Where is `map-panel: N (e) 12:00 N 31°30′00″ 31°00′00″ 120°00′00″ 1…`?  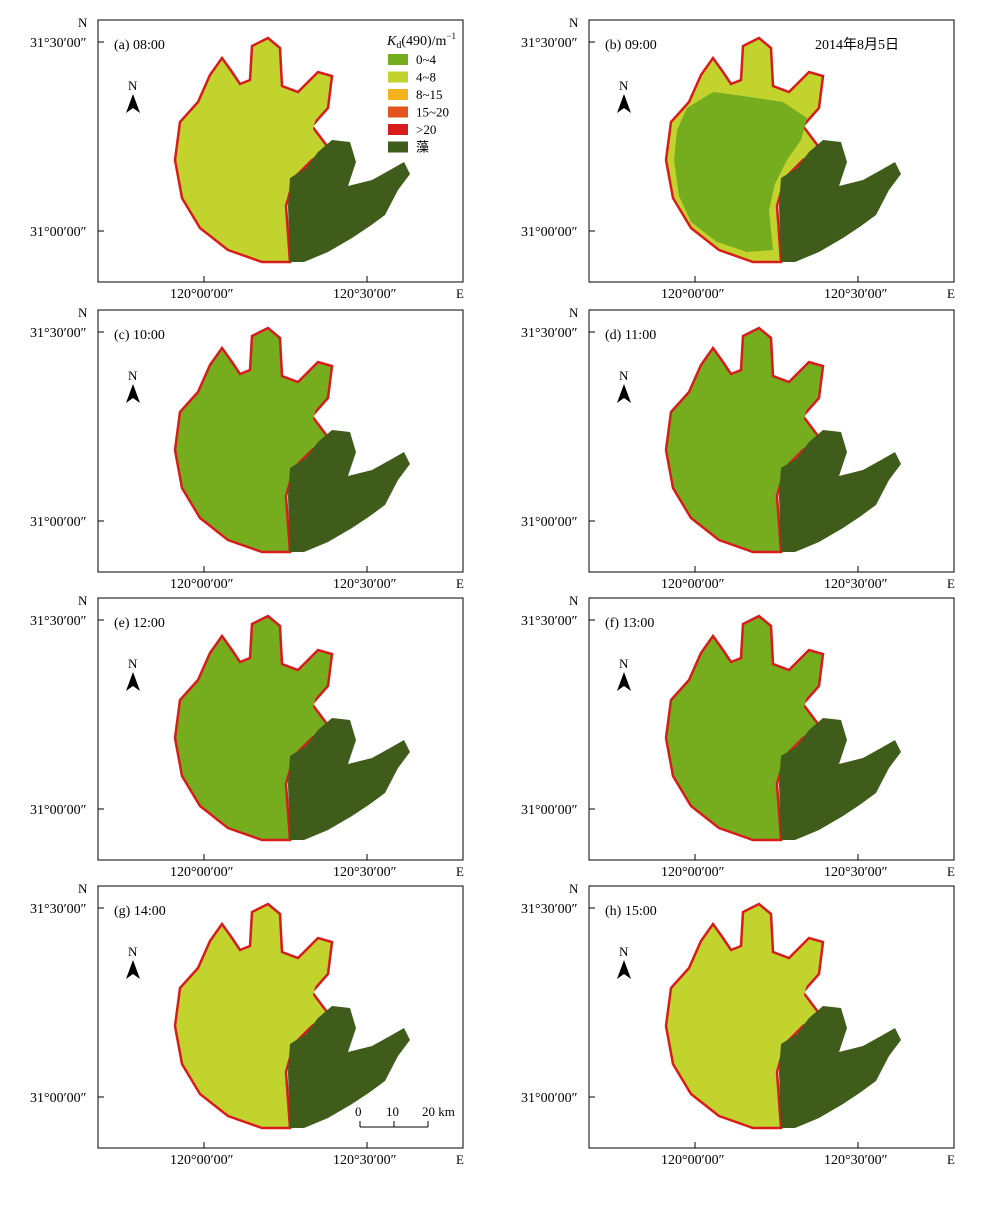 map-panel: N (e) 12:00 N 31°30′00″ 31°00′00″ 120°00′00″ 1… is located at coordinates (247, 736).